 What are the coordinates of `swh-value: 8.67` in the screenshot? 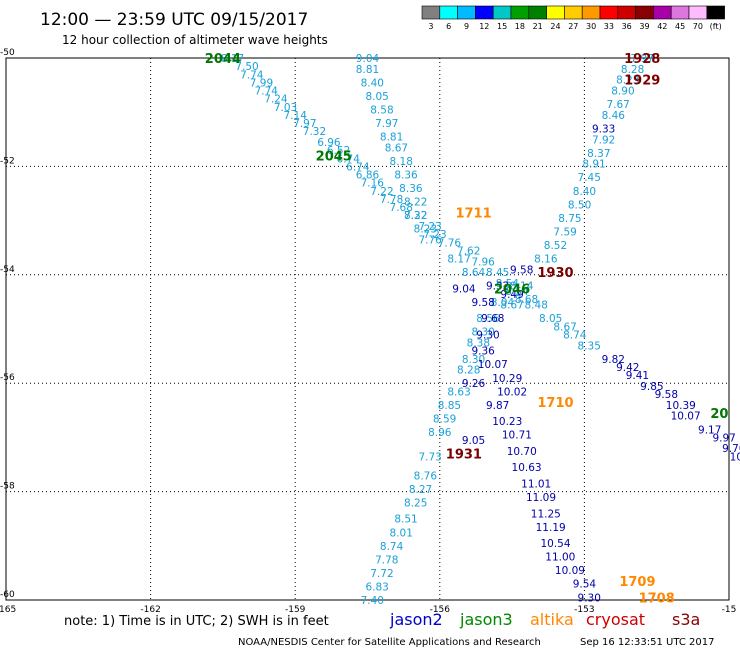 It's located at (564, 327).